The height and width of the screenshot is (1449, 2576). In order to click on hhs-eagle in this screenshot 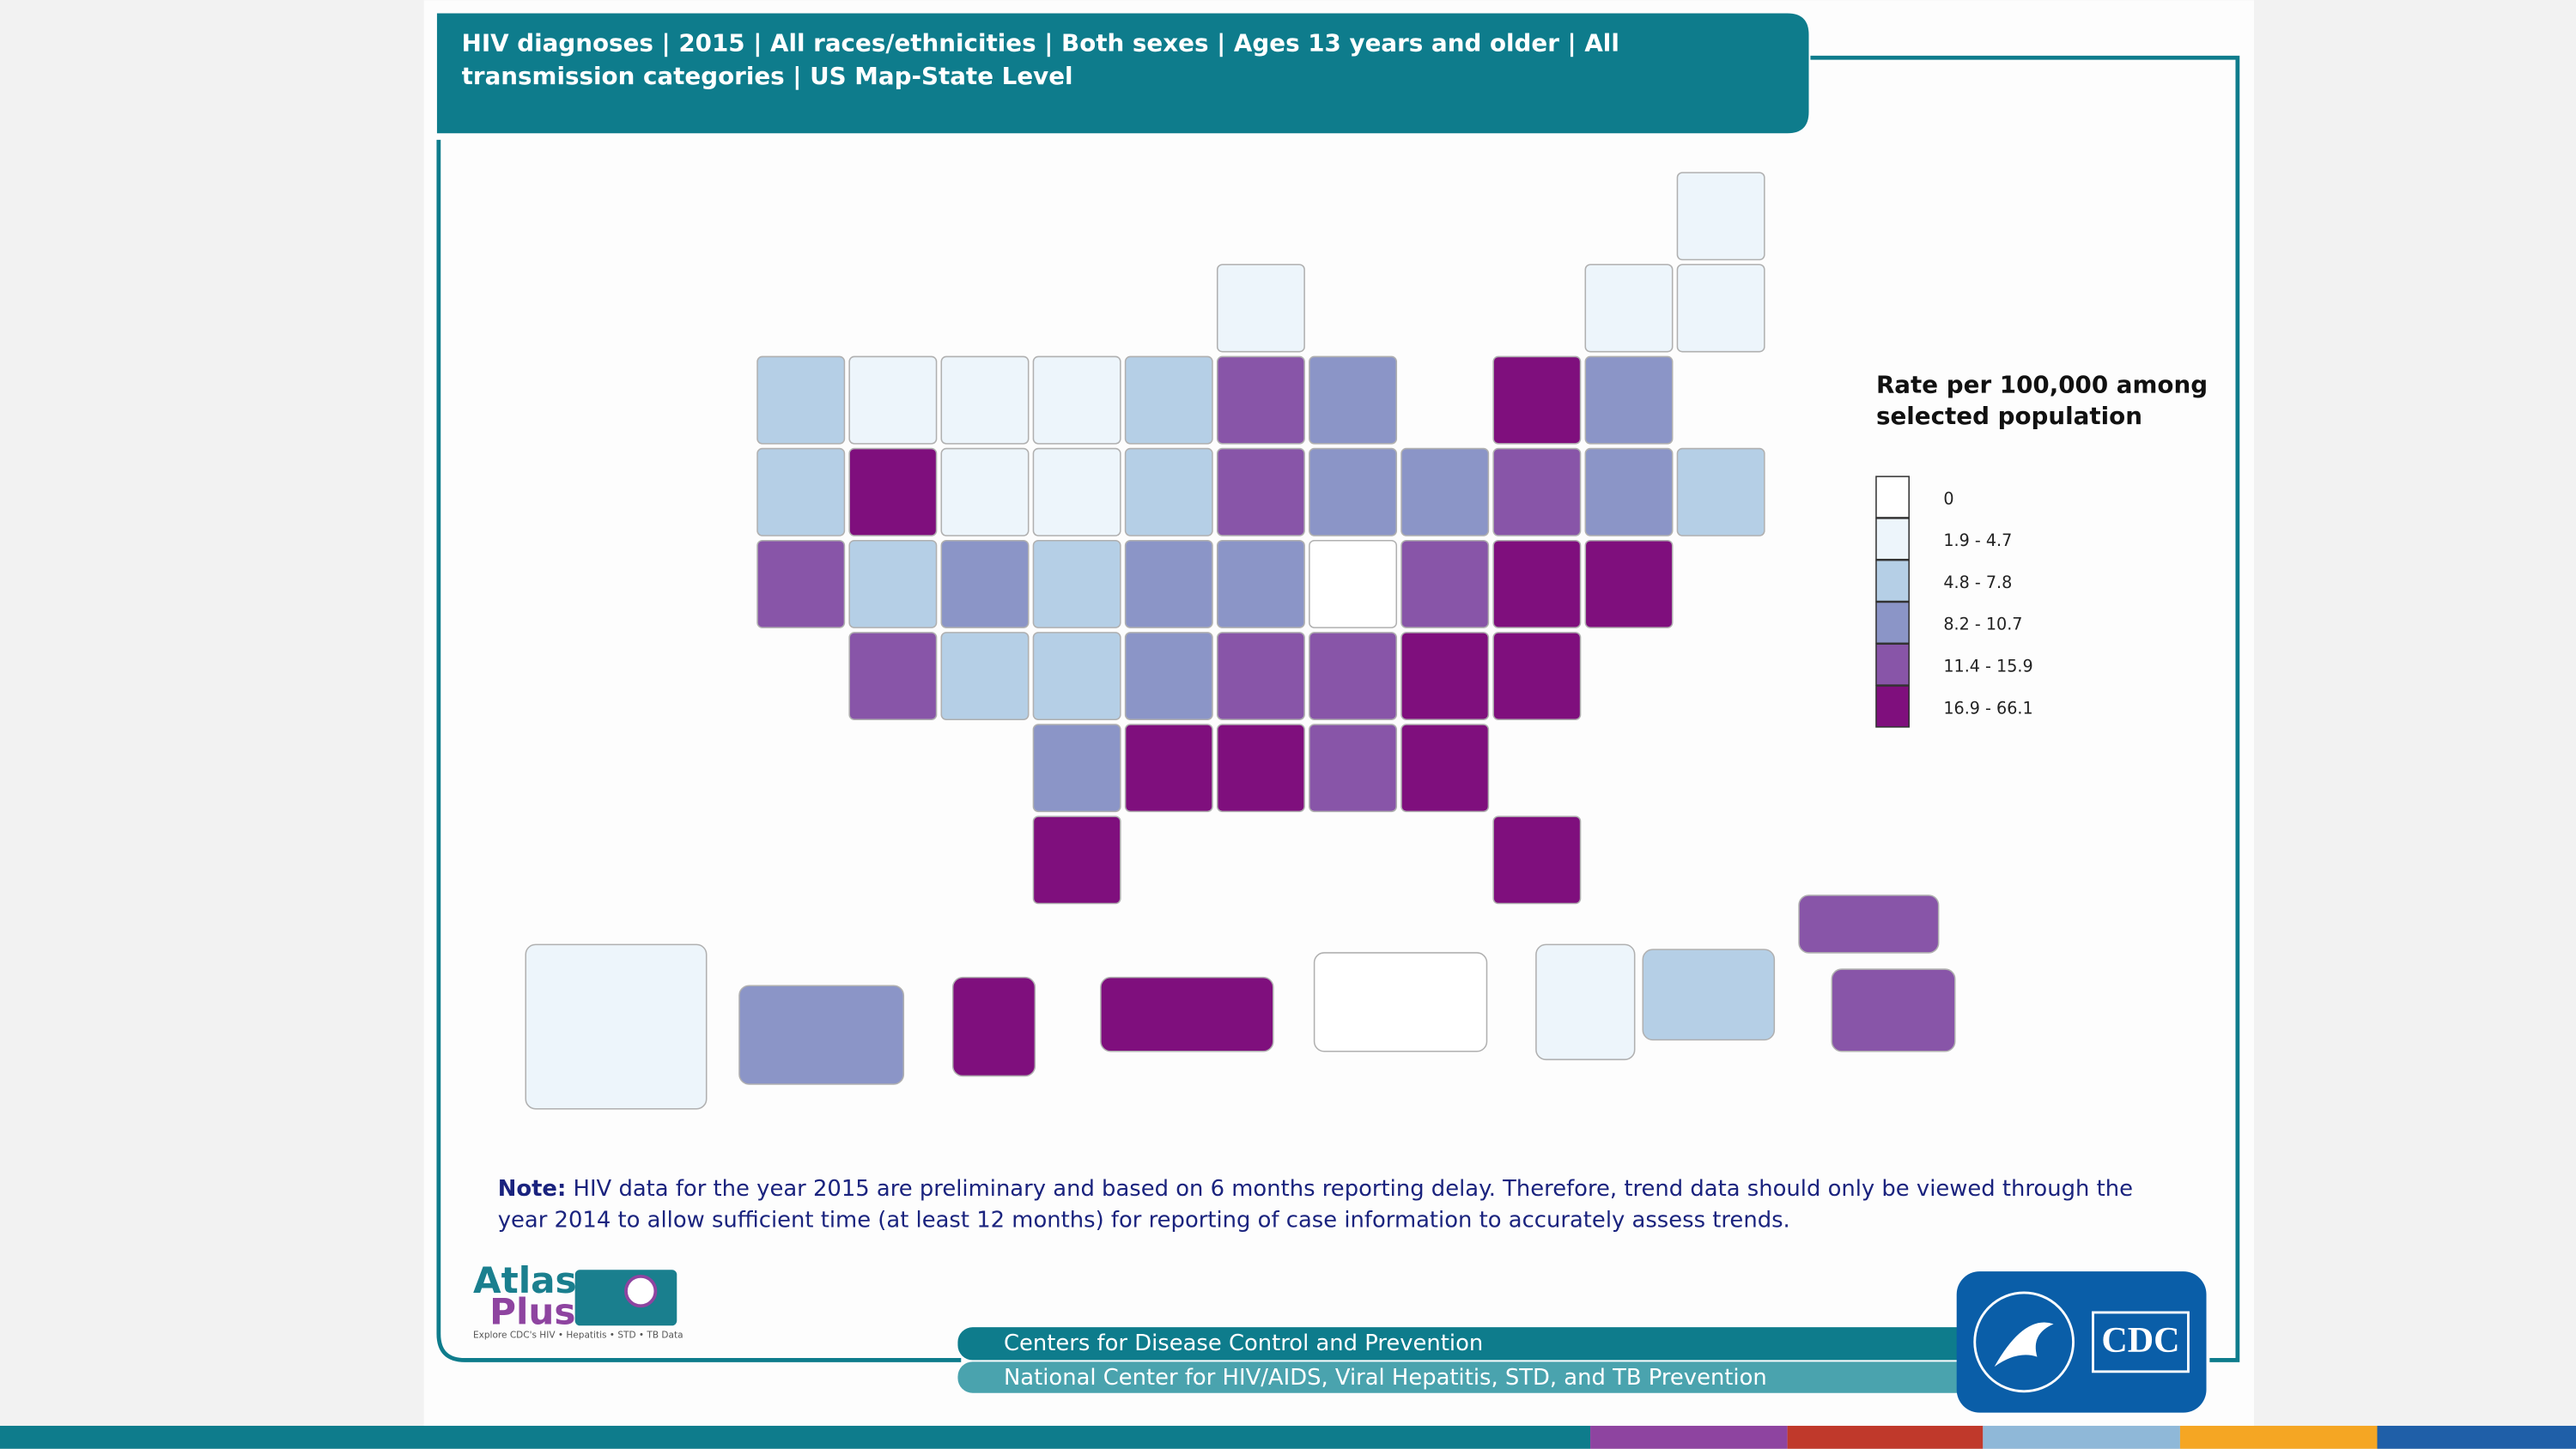, I will do `click(2024, 1344)`.